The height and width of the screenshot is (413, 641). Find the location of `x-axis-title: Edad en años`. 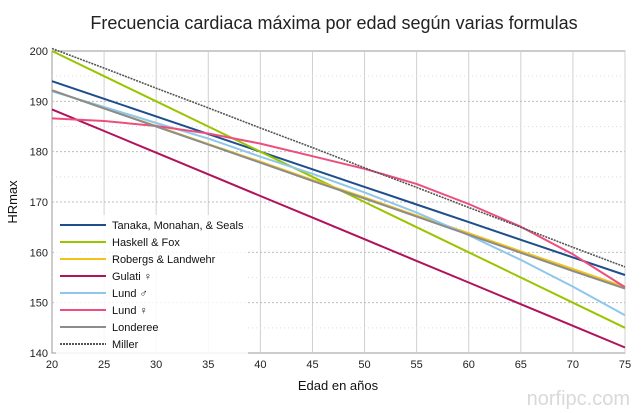

x-axis-title: Edad en años is located at coordinates (338, 385).